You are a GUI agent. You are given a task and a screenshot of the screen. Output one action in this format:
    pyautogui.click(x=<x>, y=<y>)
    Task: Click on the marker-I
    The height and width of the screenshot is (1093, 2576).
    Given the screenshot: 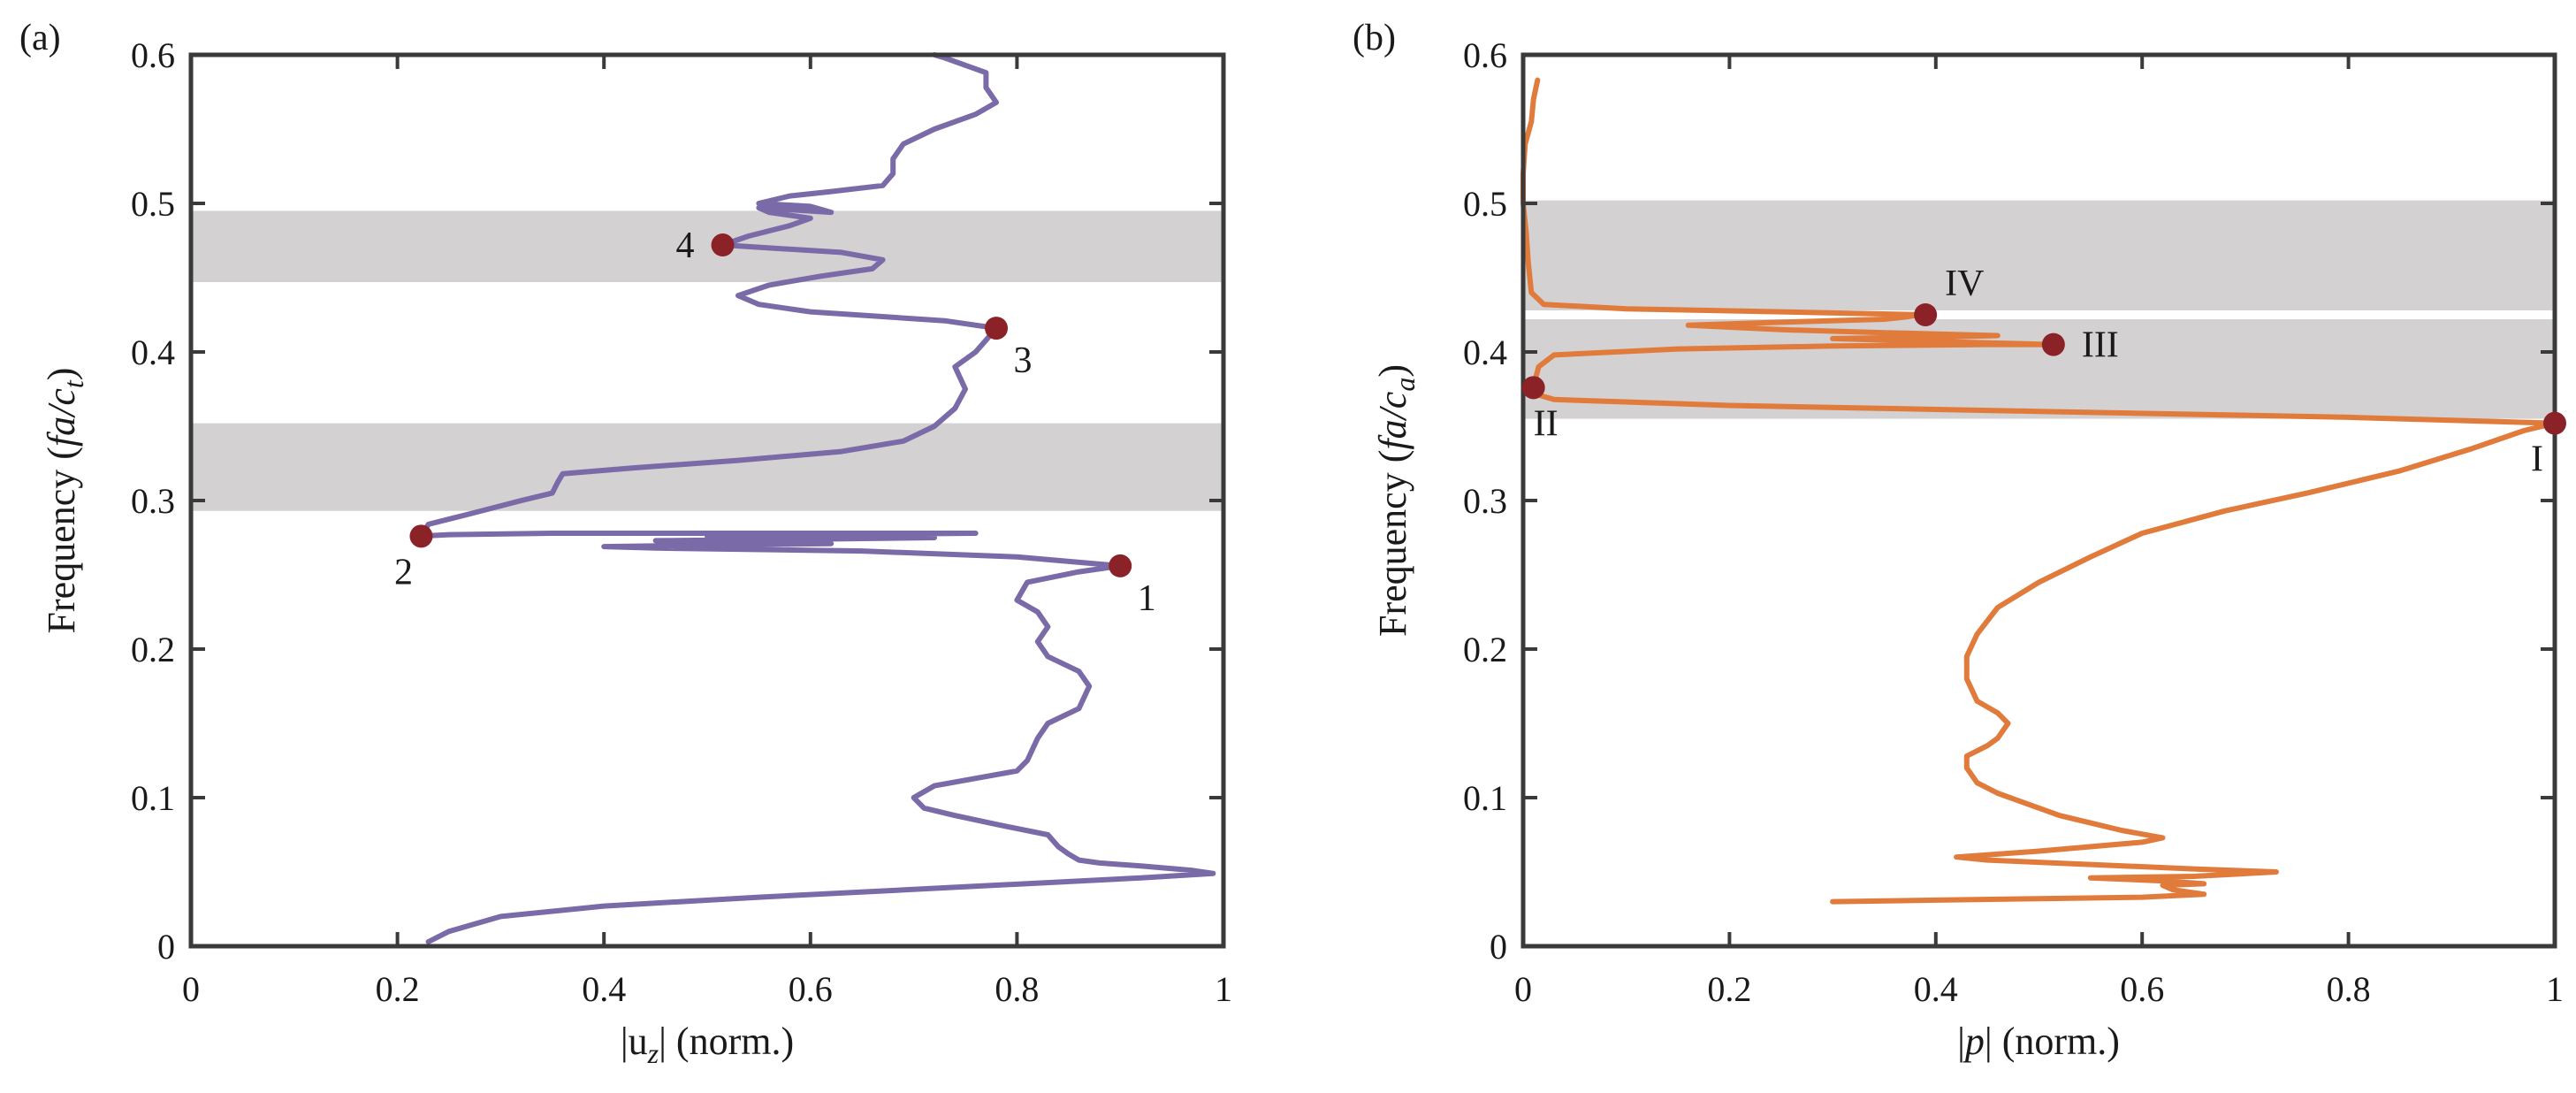 What is the action you would take?
    pyautogui.click(x=2554, y=423)
    